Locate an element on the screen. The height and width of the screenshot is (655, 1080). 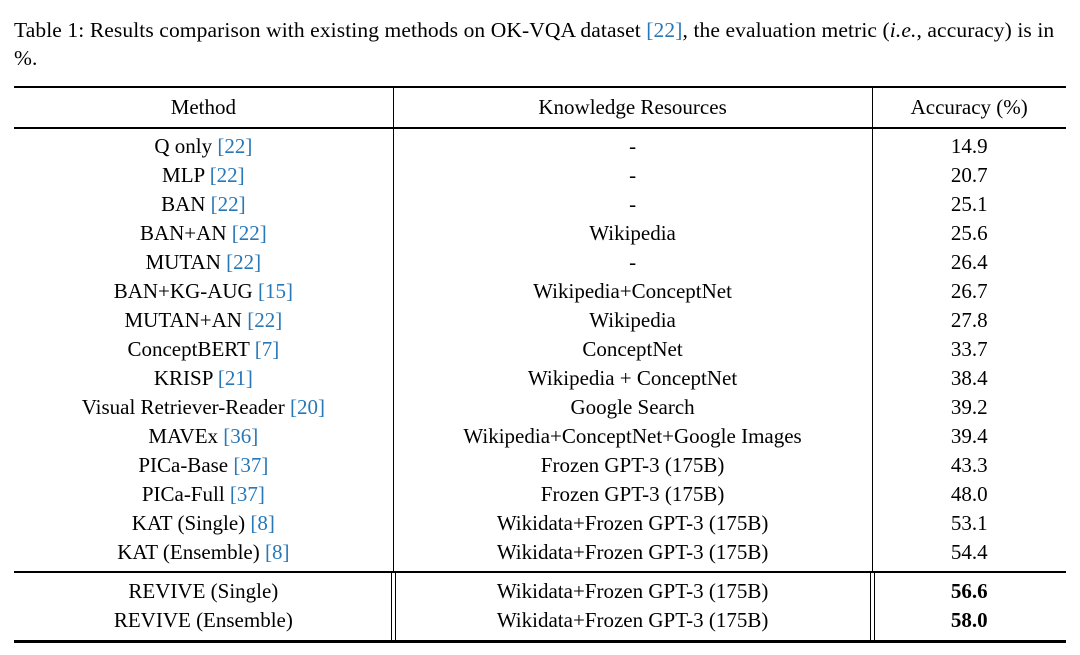
accuracy-cell: 26.7 is located at coordinates (969, 290).